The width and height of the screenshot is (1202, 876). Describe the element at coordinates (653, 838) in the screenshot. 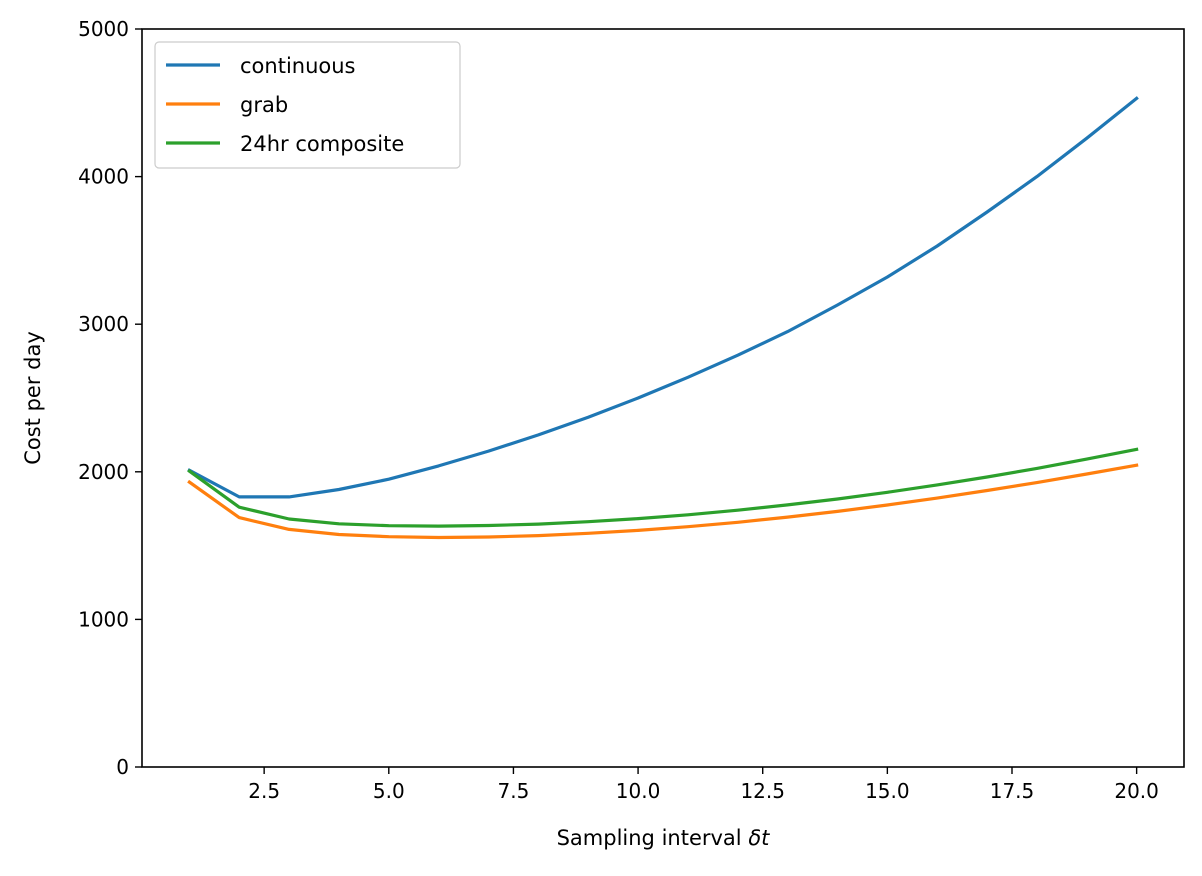

I see `x-axis-label-text: Sampling interval` at that location.